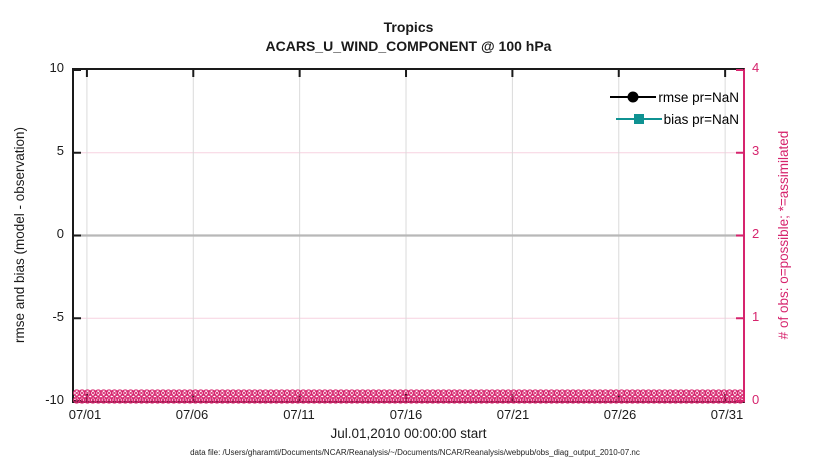 This screenshot has height=470, width=830. Describe the element at coordinates (406, 414) in the screenshot. I see `xtick-07-16: 07/16` at that location.